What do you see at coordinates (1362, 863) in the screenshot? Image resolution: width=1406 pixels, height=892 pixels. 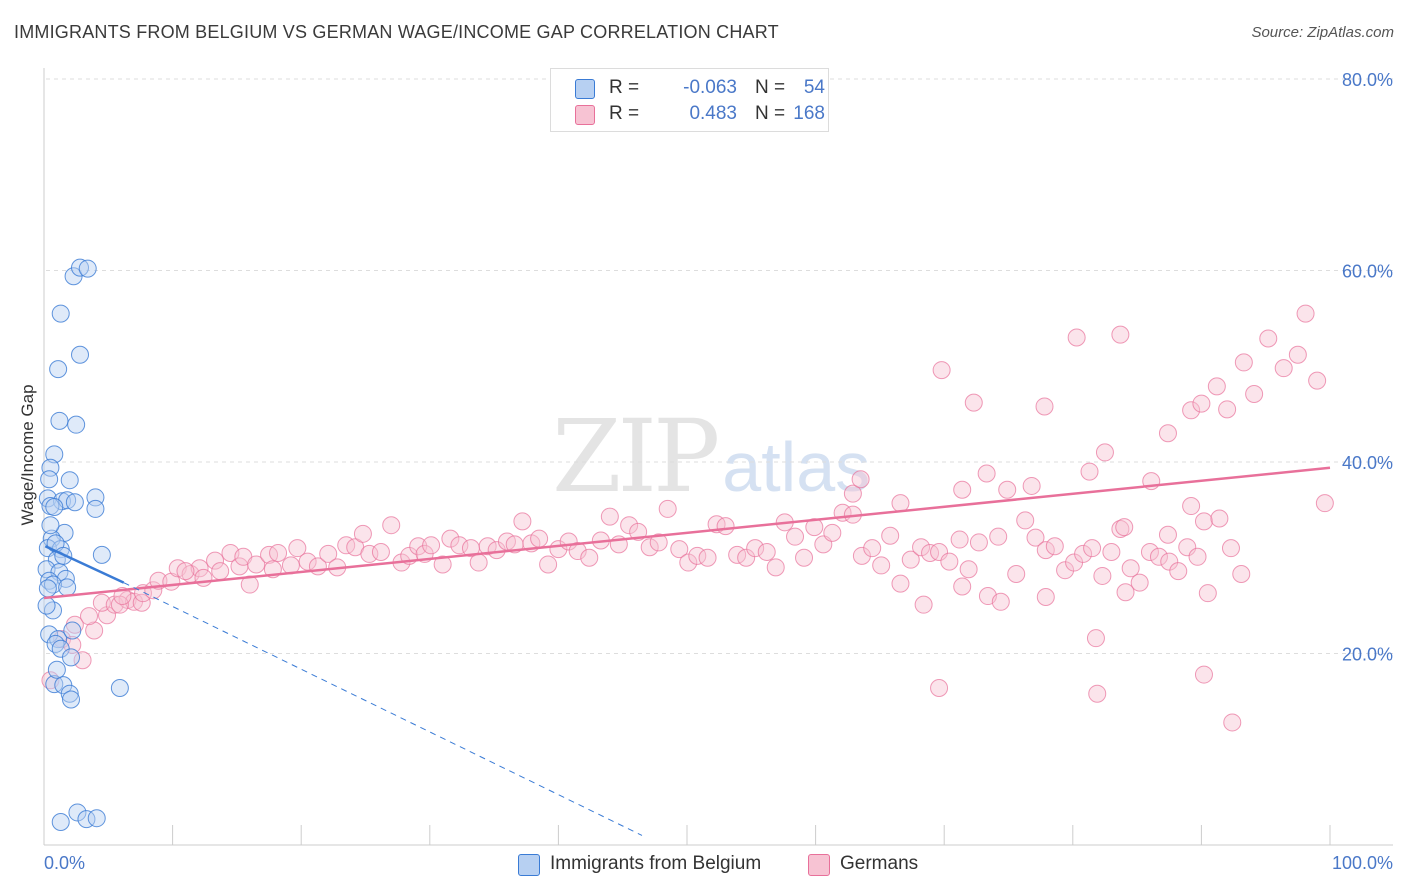 I see `x-tick-label: 100.0%` at bounding box center [1362, 863].